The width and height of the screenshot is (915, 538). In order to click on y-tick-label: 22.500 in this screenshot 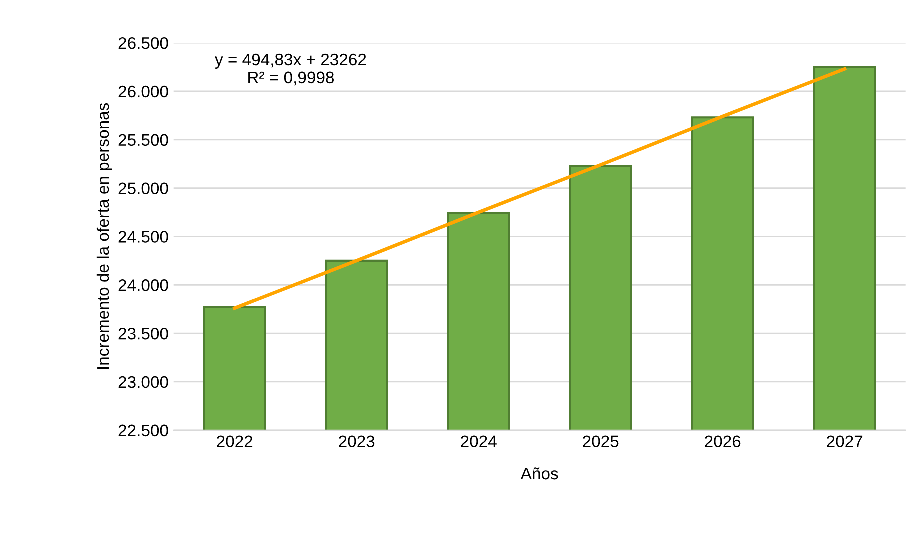, I will do `click(143, 430)`.